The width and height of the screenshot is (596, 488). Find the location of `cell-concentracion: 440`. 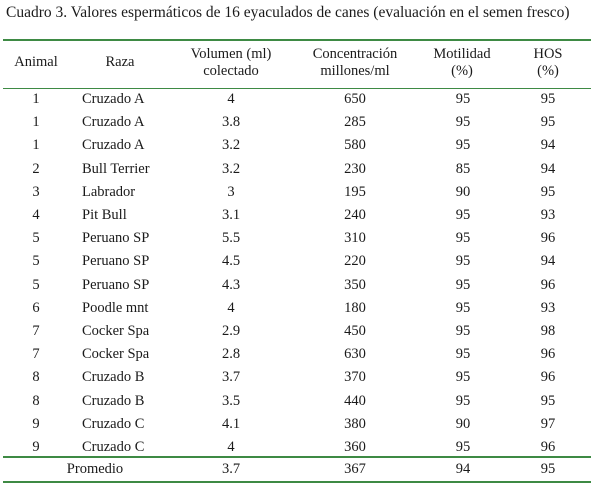

cell-concentracion: 440 is located at coordinates (355, 400).